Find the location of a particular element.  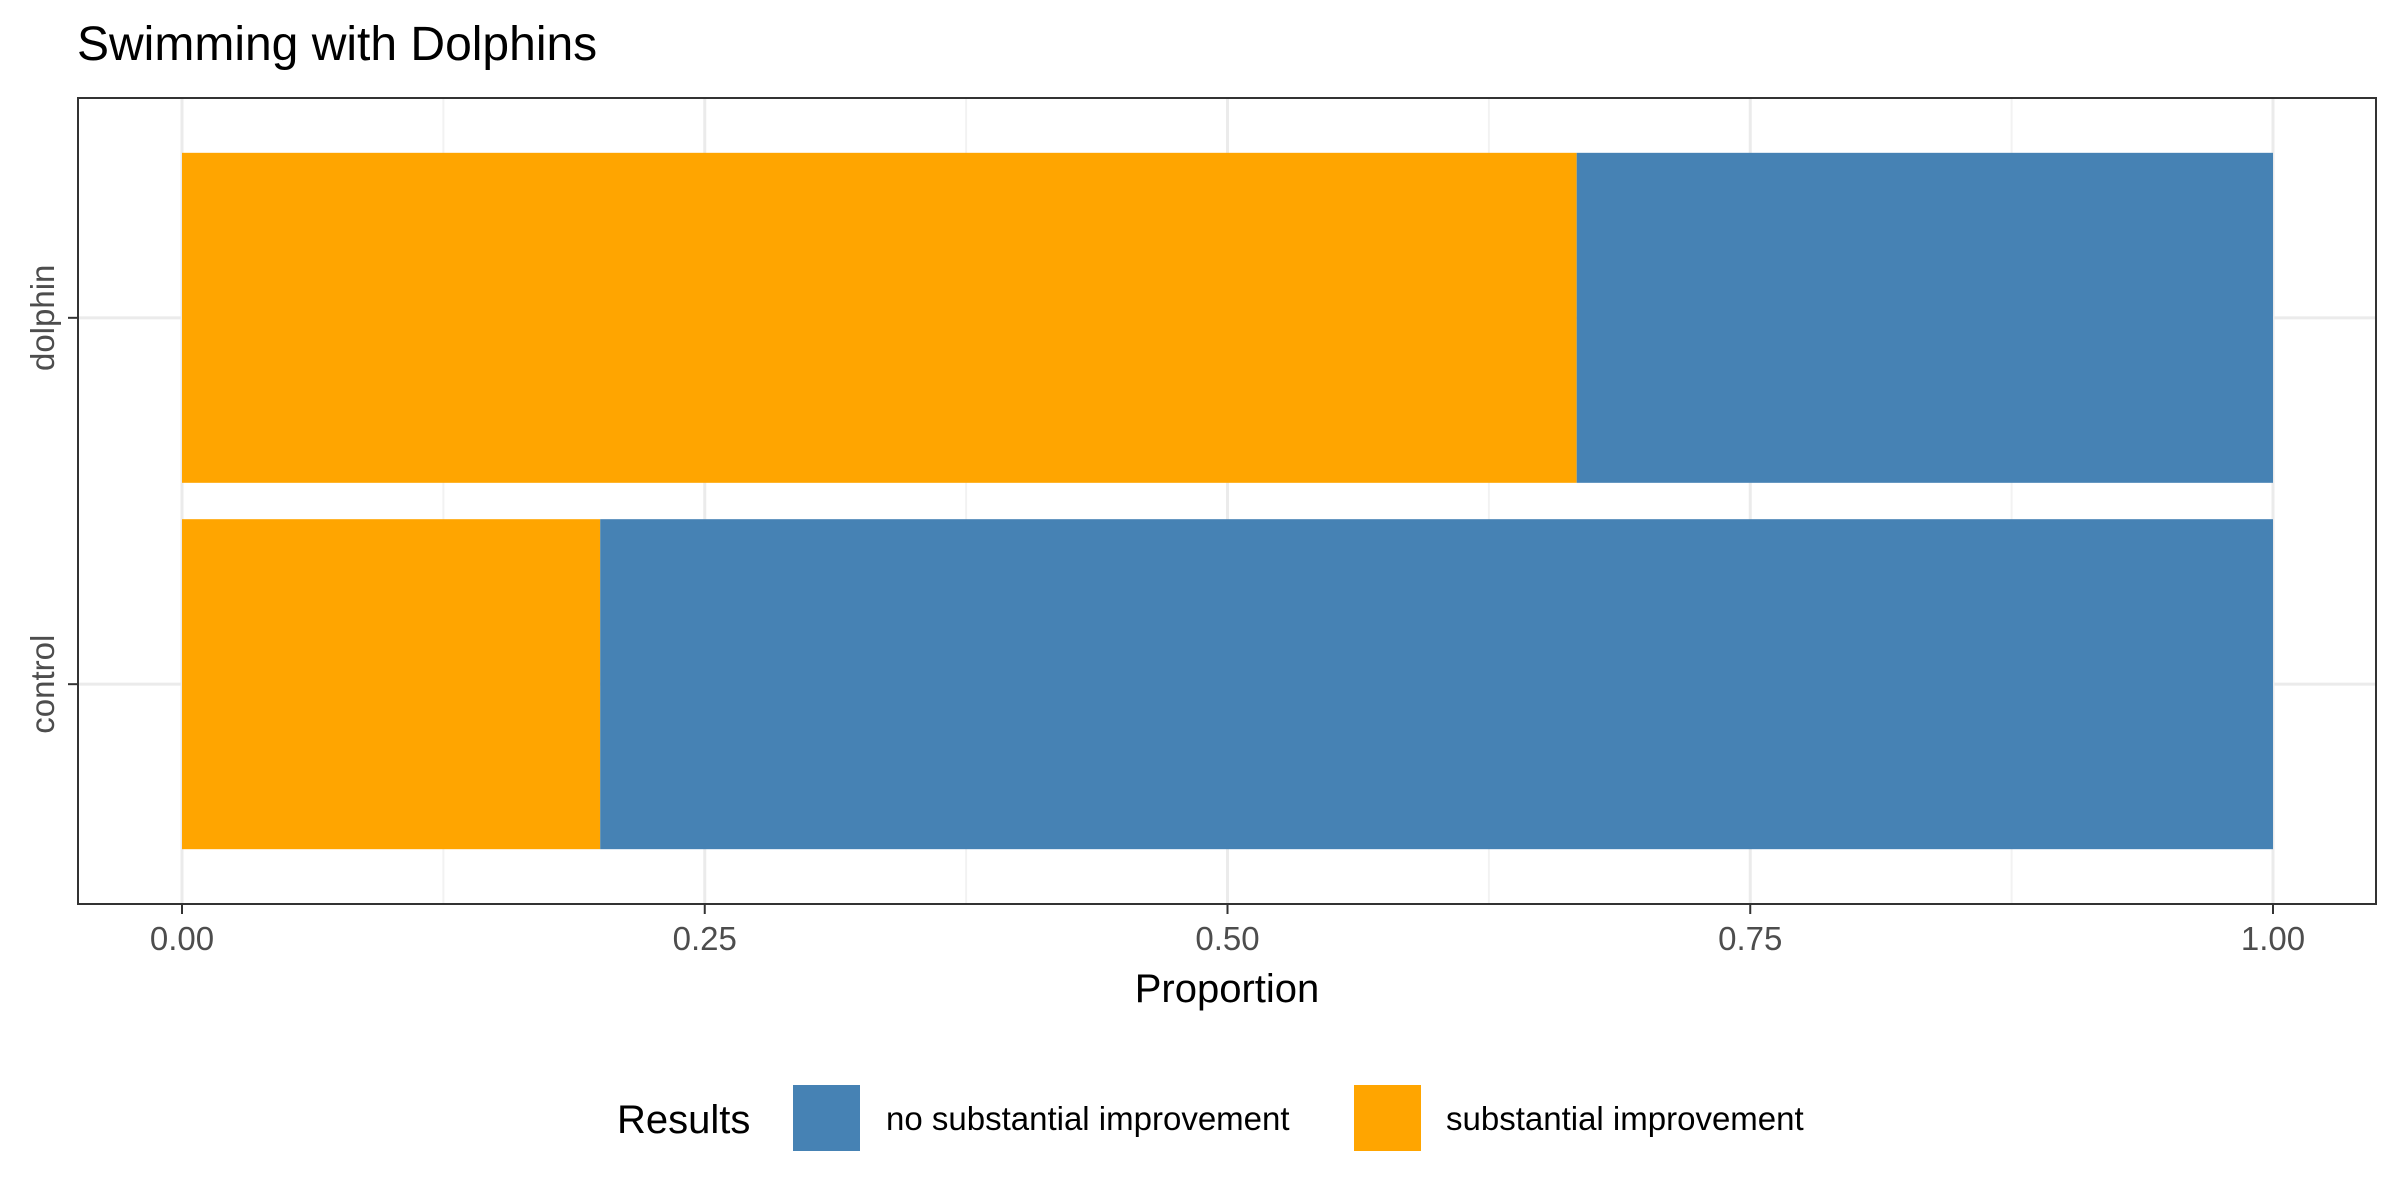

y-tick-label: control is located at coordinates (42, 684).